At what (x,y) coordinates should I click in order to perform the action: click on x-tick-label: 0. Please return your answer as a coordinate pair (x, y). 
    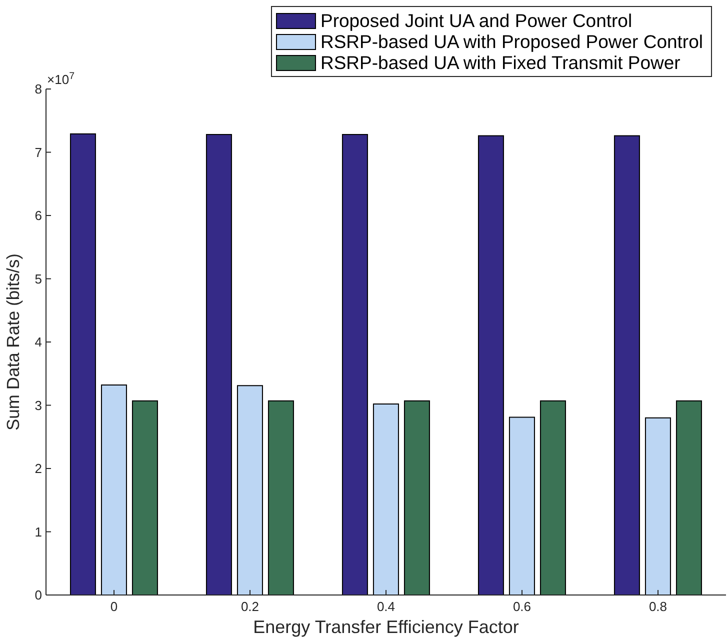
    Looking at the image, I should click on (114, 606).